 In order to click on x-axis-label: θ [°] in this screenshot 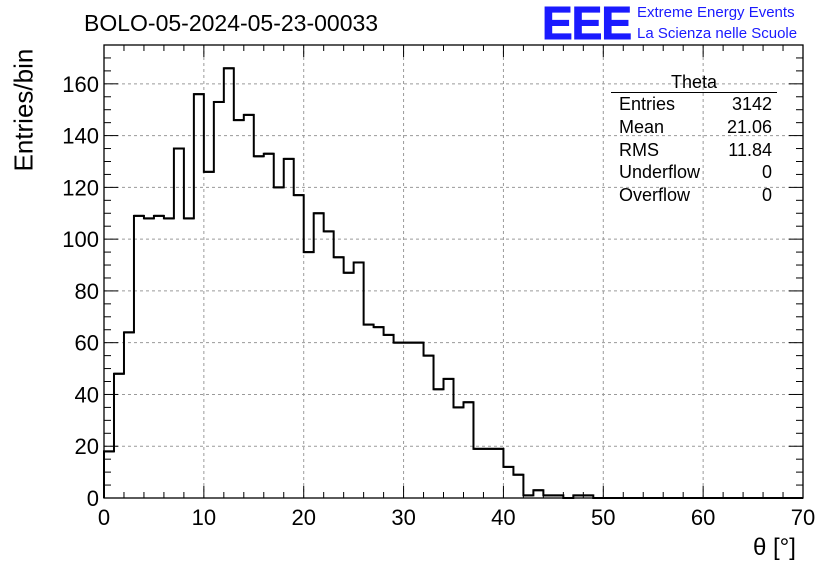, I will do `click(774, 547)`.